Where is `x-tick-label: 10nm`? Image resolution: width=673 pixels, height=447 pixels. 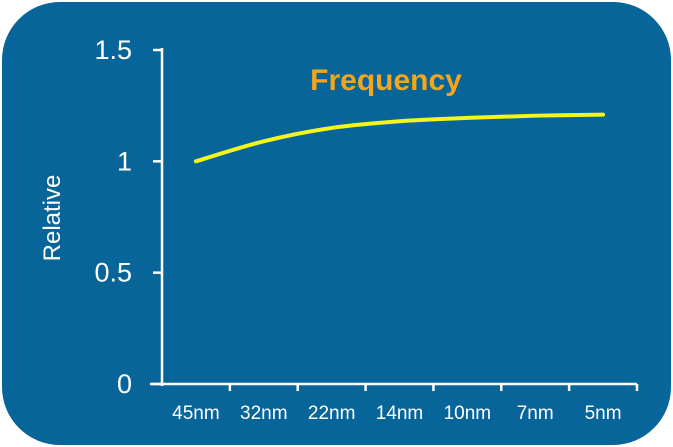 x-tick-label: 10nm is located at coordinates (468, 413).